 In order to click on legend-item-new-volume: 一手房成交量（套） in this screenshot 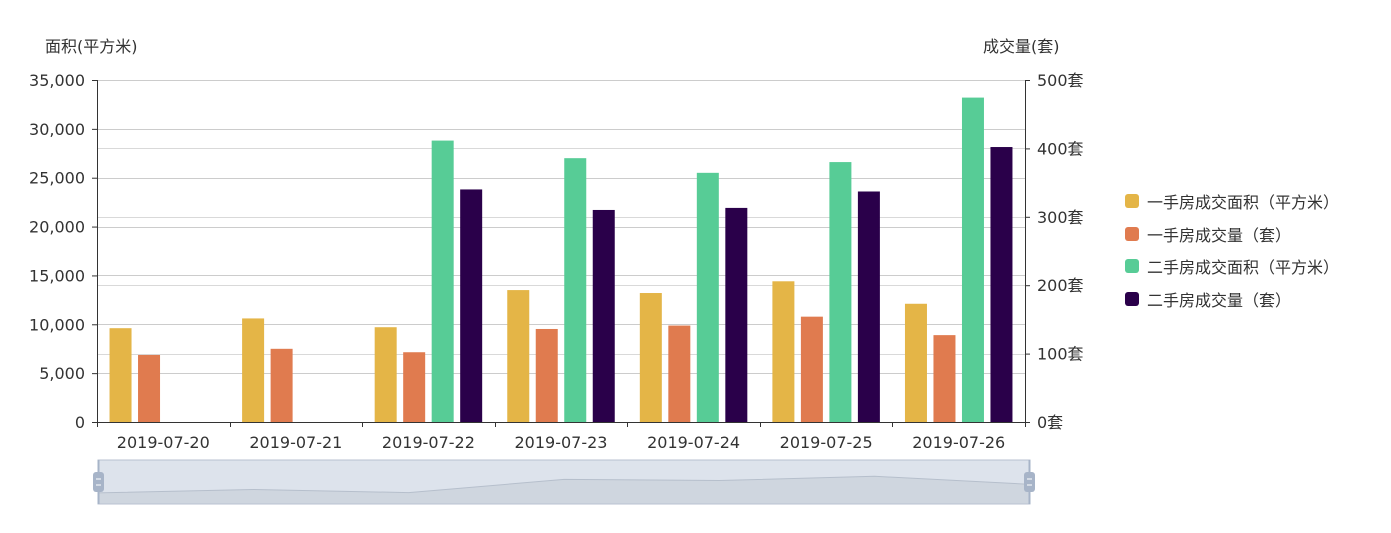, I will do `click(1232, 234)`.